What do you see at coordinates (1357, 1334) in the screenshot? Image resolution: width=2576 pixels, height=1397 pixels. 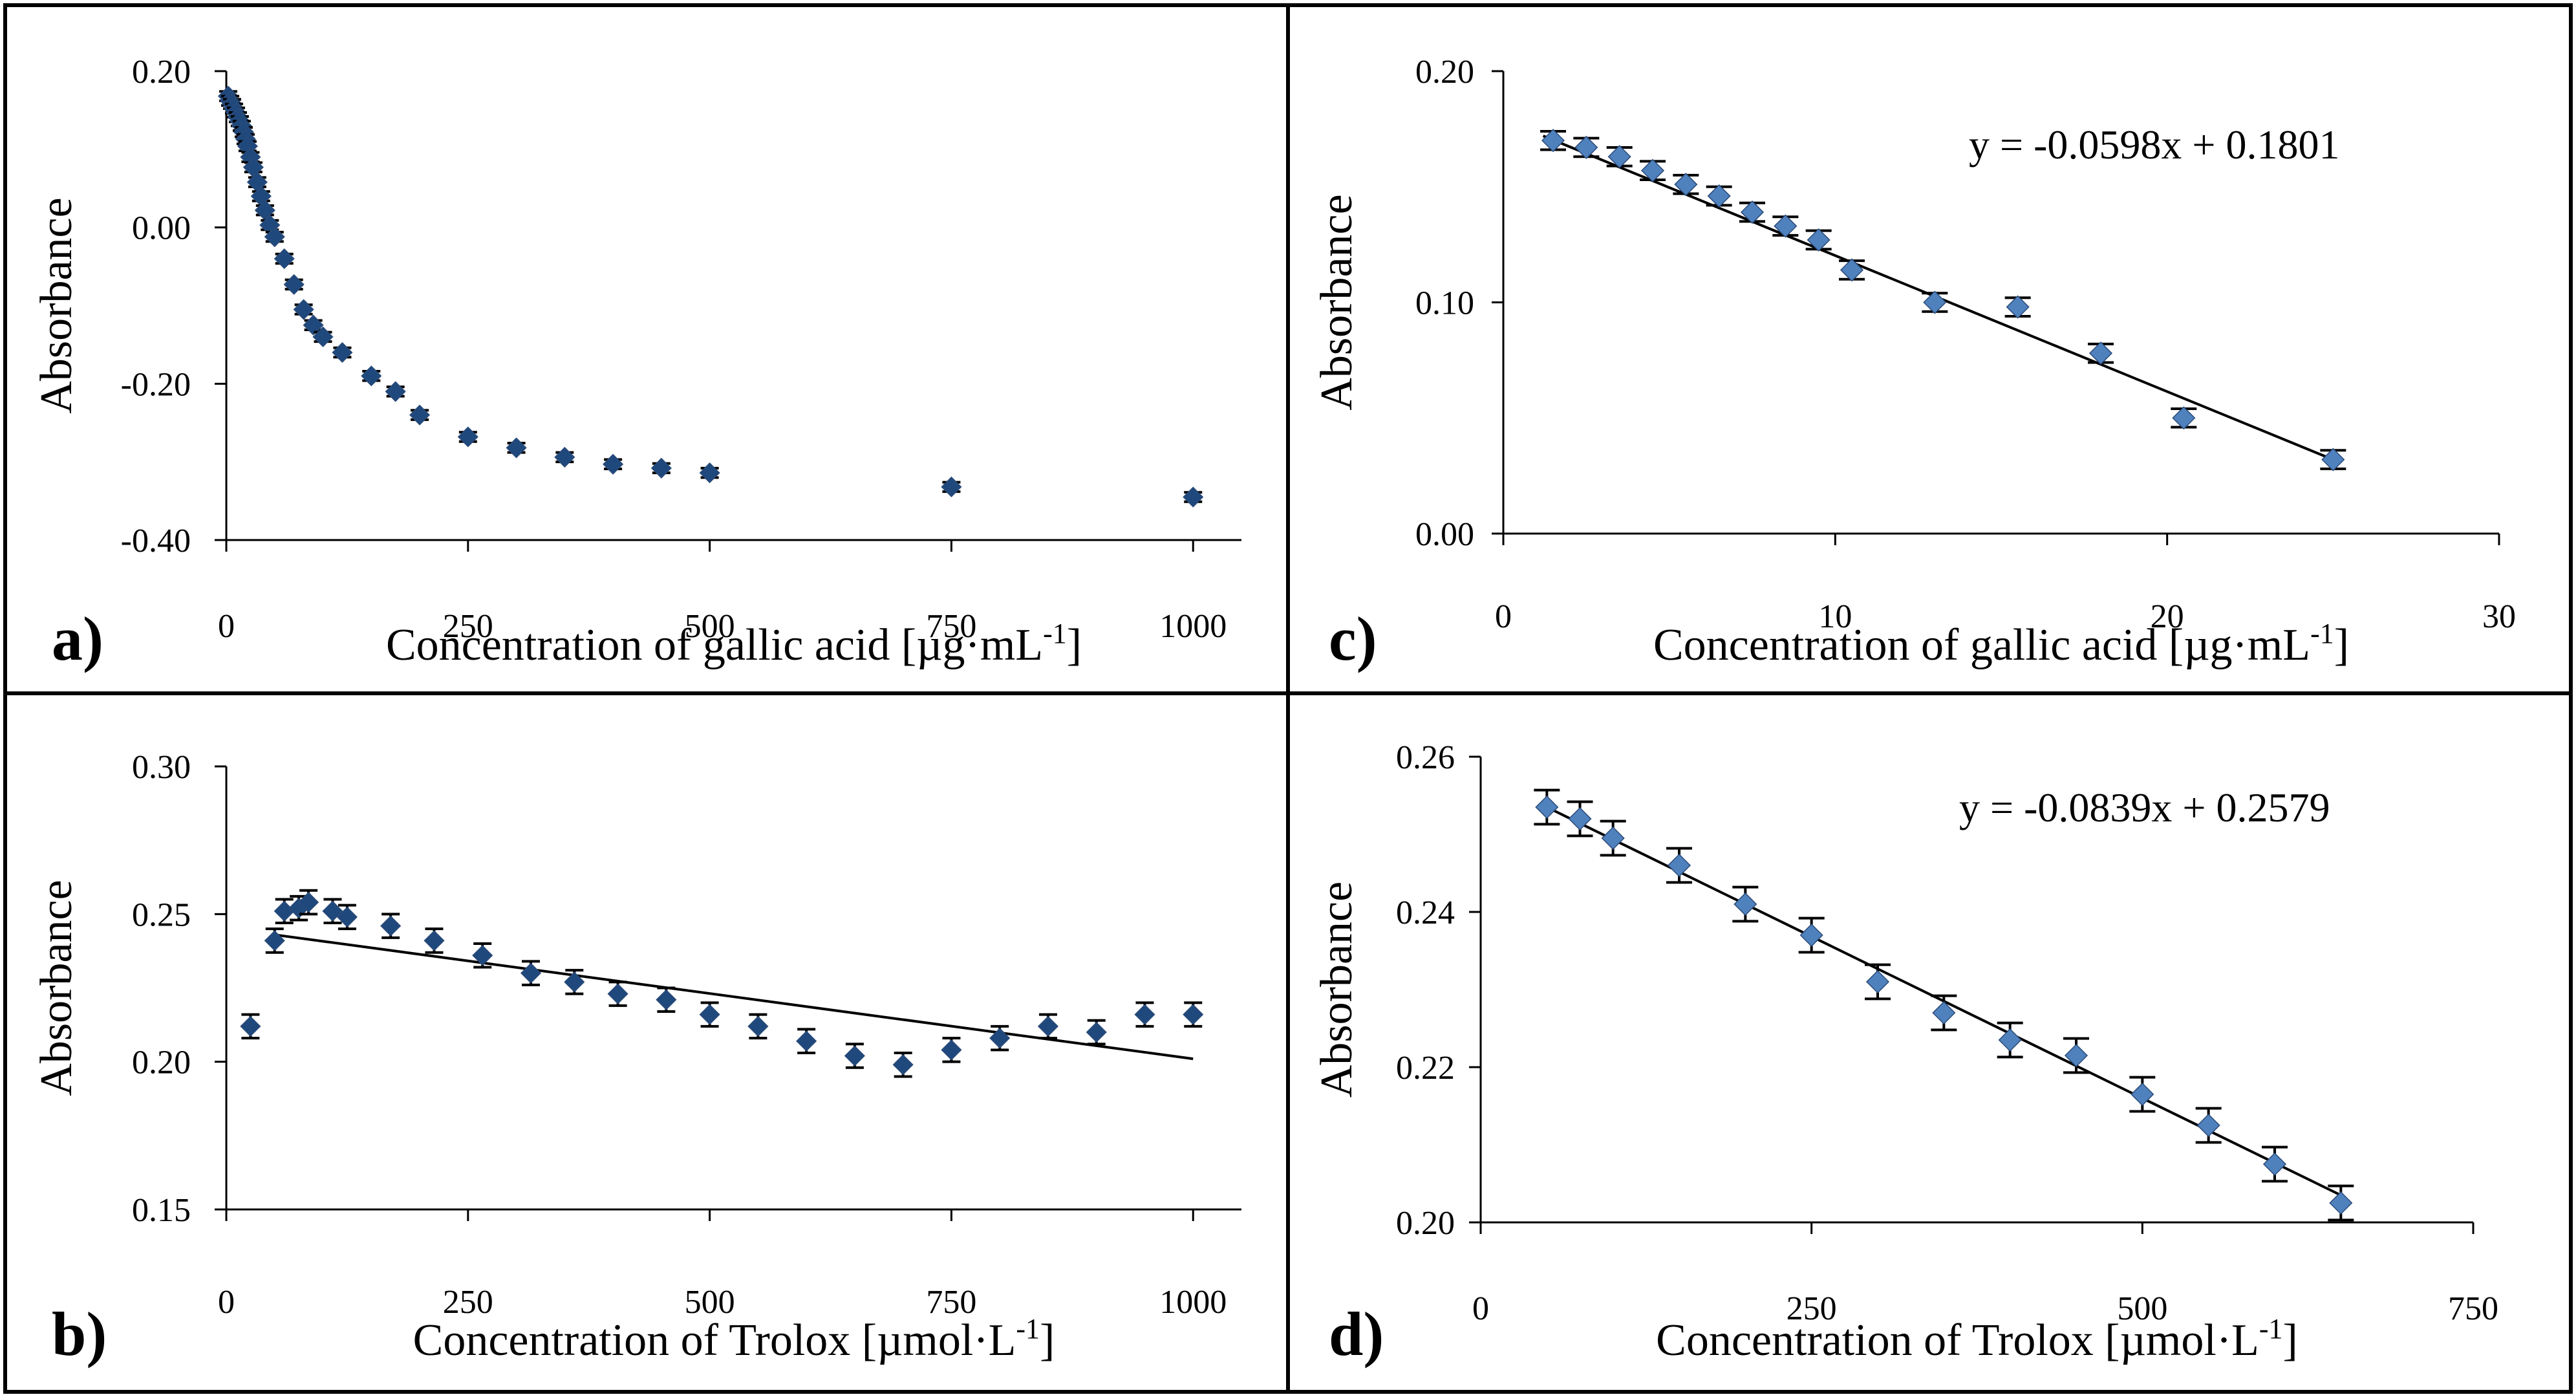 I see `panel-label: d)` at bounding box center [1357, 1334].